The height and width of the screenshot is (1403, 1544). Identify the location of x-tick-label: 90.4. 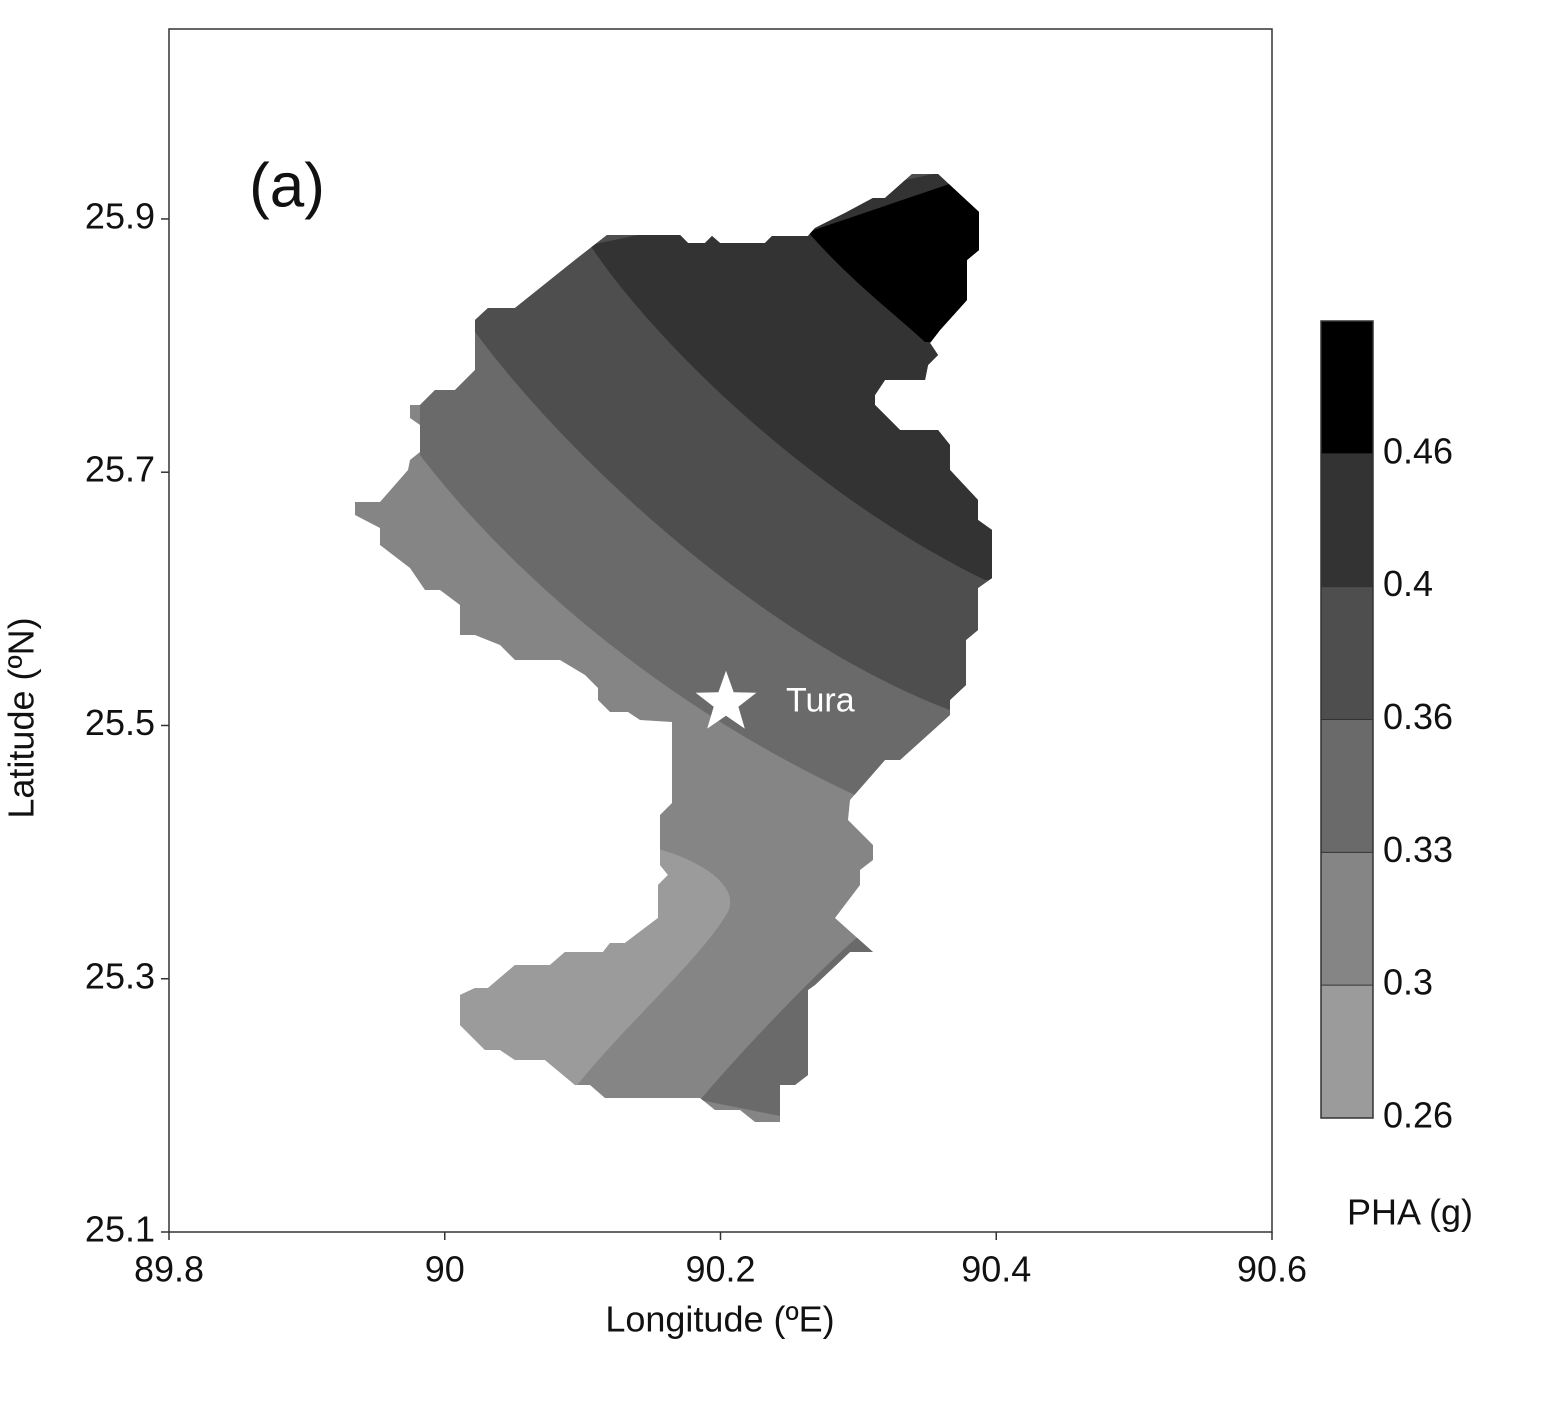
(996, 1269).